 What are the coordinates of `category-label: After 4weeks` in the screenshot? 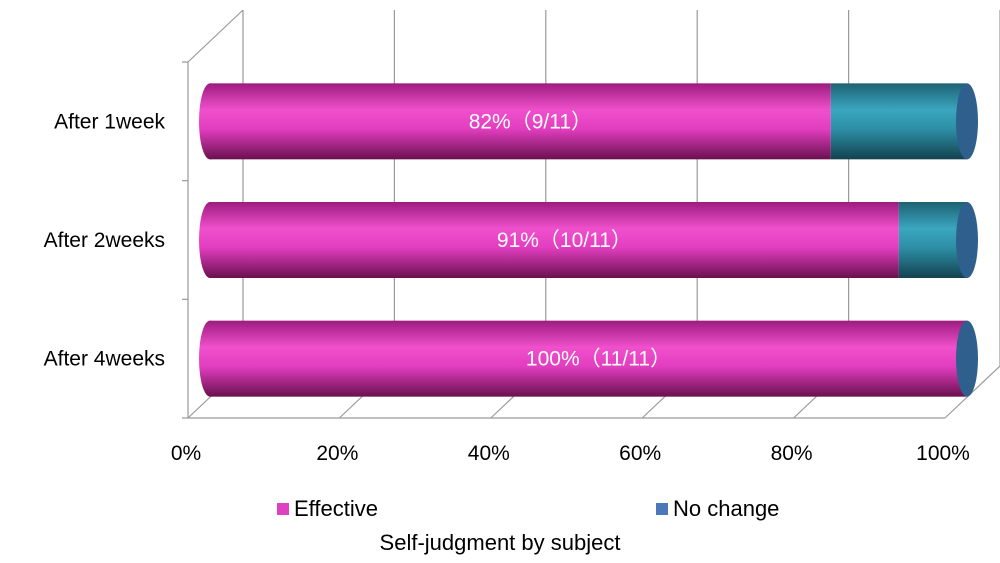 It's located at (104, 359).